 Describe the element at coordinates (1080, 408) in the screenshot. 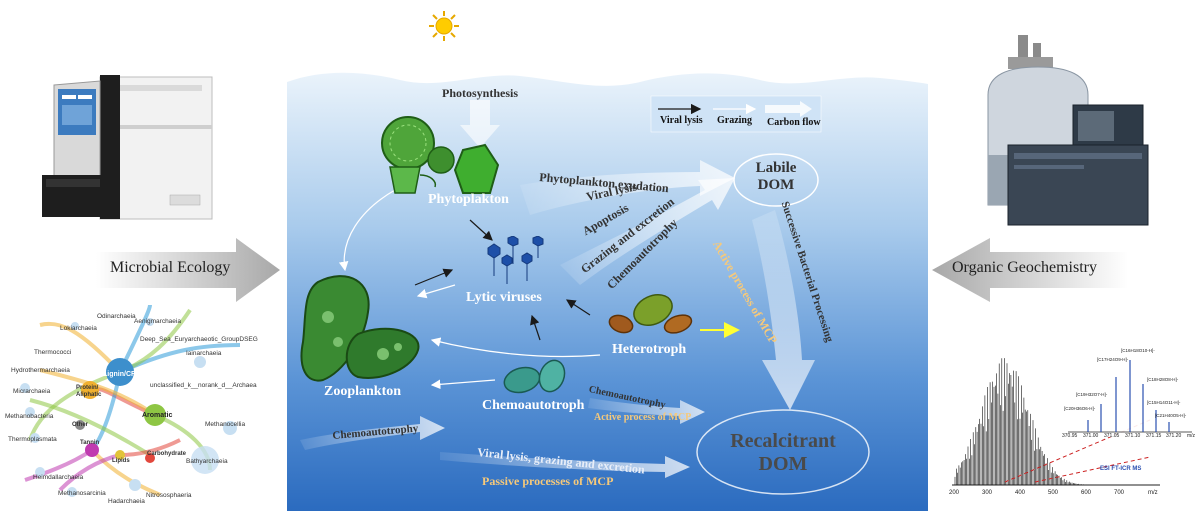

I see `peak-label-6: [C20H36O6-H]-` at that location.